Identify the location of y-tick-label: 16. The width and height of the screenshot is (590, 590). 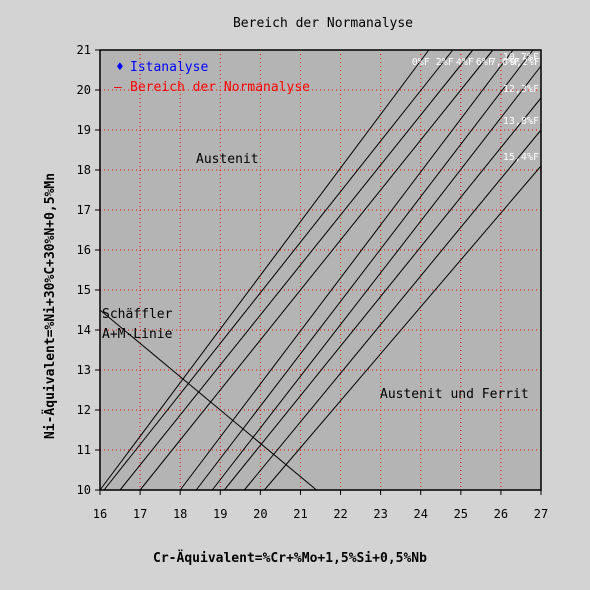
(84, 250).